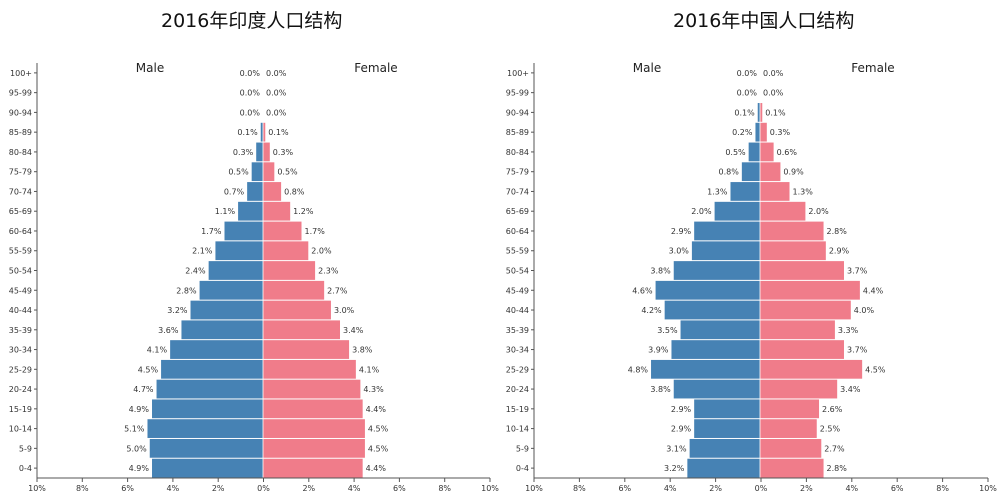 The height and width of the screenshot is (498, 1000). I want to click on age-group-label: 50-54, so click(517, 271).